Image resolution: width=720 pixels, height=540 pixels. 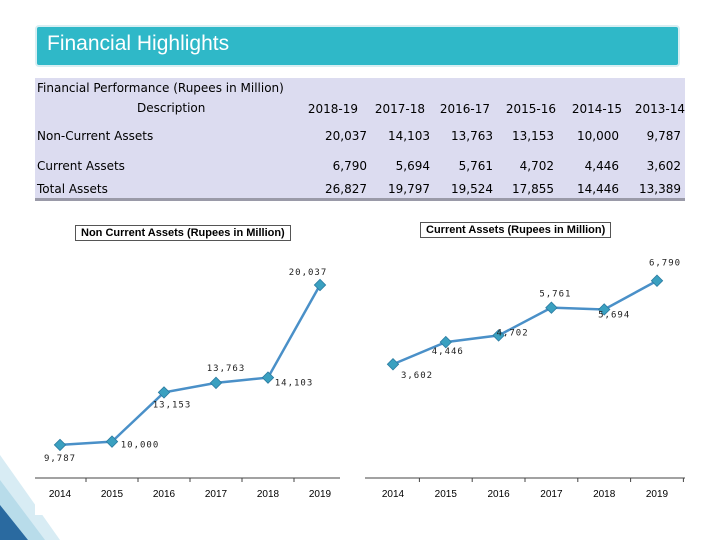 What do you see at coordinates (409, 136) in the screenshot?
I see `table-cell: 14,103` at bounding box center [409, 136].